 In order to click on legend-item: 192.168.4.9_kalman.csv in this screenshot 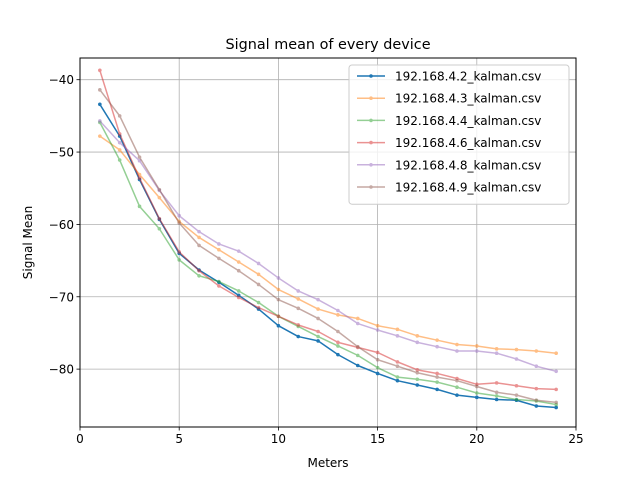, I will do `click(449, 188)`.